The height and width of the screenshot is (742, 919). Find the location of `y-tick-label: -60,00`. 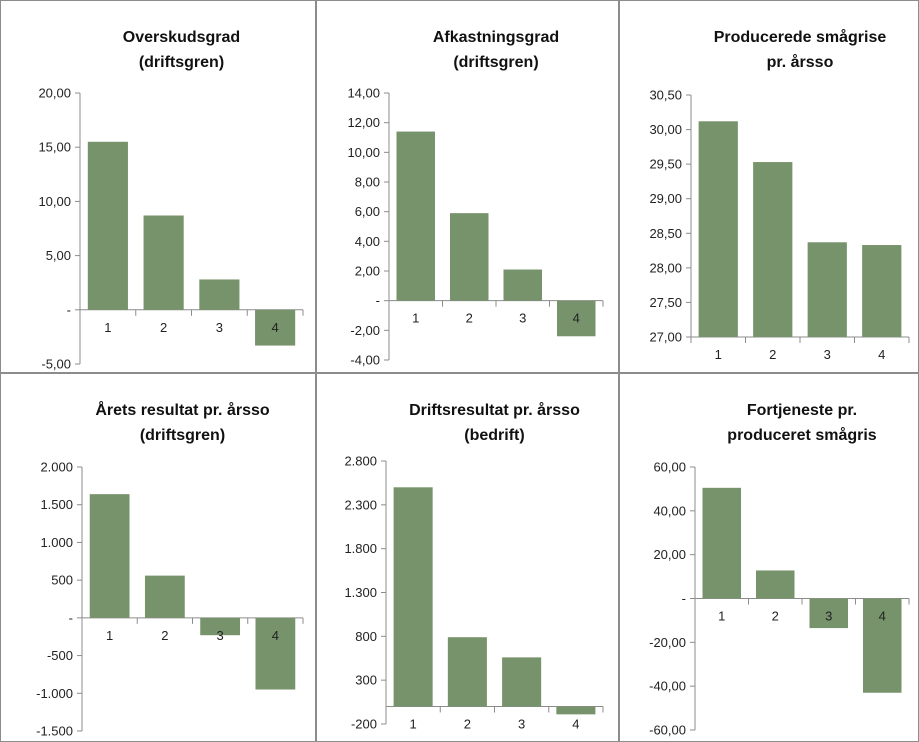

y-tick-label: -60,00 is located at coordinates (667, 730).